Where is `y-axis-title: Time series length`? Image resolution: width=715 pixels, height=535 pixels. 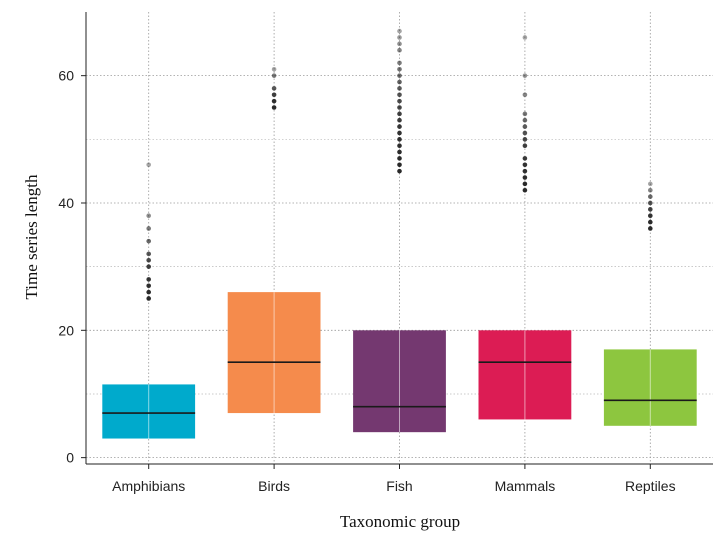 y-axis-title: Time series length is located at coordinates (31, 236).